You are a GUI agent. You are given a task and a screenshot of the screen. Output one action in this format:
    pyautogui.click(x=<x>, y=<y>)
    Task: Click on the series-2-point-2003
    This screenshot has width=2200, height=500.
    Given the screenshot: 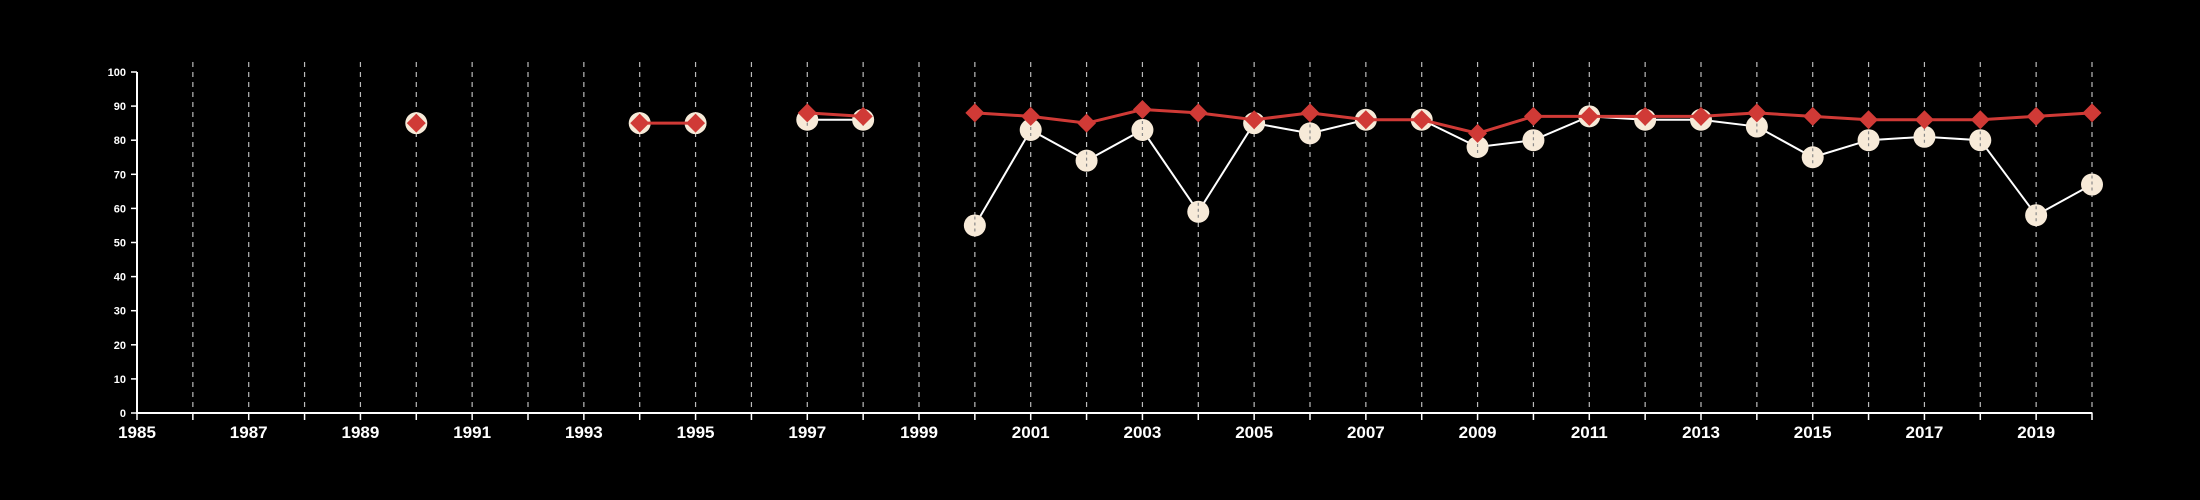 What is the action you would take?
    pyautogui.click(x=1142, y=110)
    